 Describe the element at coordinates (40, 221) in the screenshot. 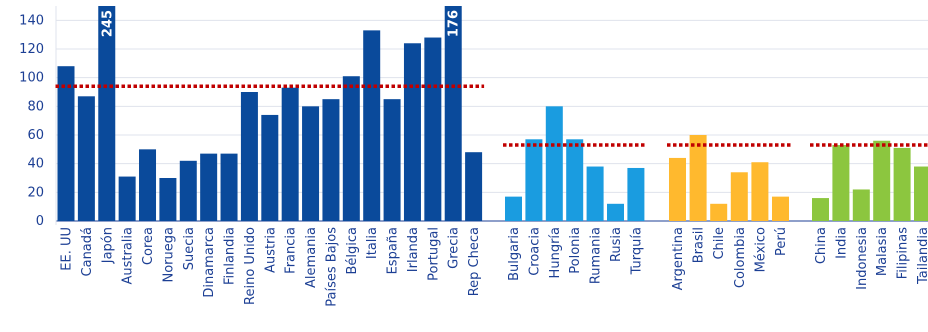

I see `y-tick-label: 0` at that location.